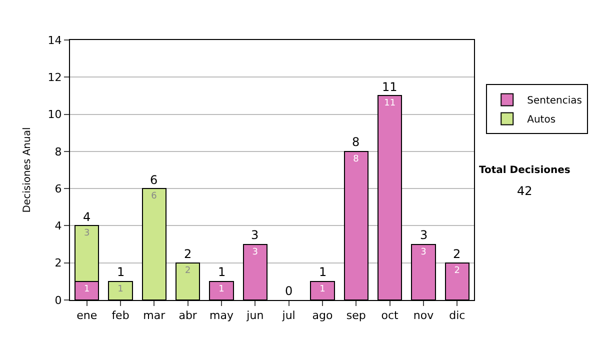 The image size is (600, 340). Describe the element at coordinates (457, 315) in the screenshot. I see `x-tick-label: dic` at that location.